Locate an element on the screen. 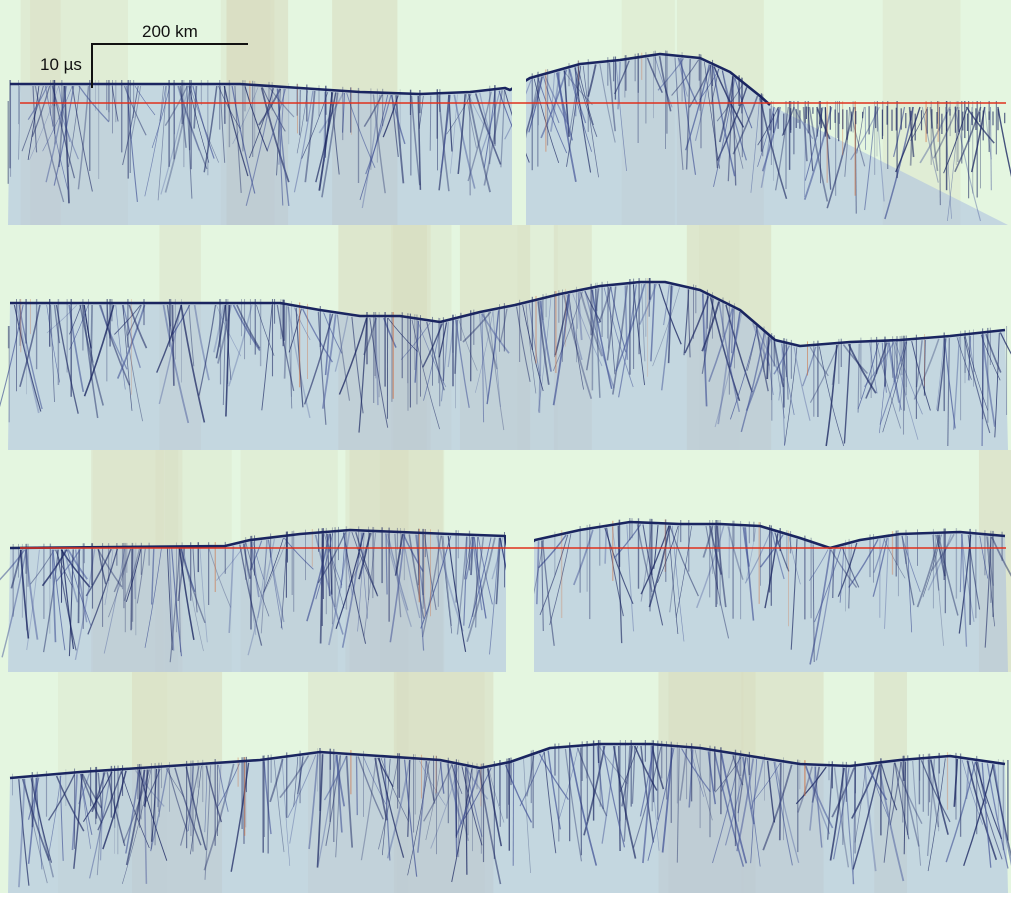 The width and height of the screenshot is (1011, 898). scale-bar-horizontal-label: 200 km is located at coordinates (170, 32).